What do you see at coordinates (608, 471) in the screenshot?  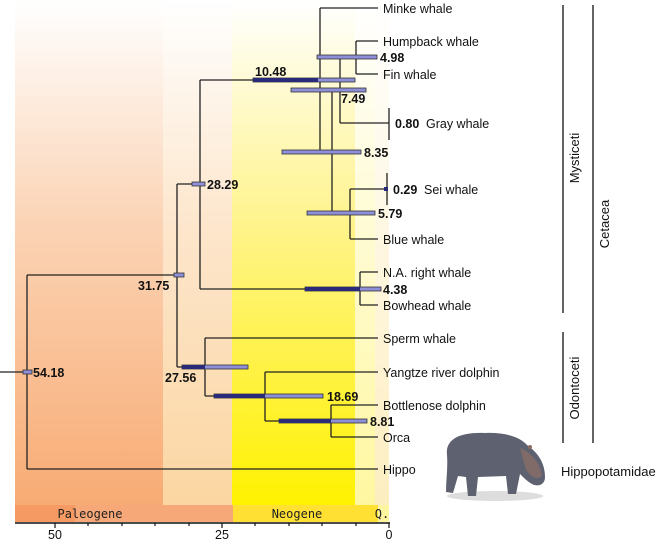 I see `clade-label-hippopotamidae: Hippopotamidae` at bounding box center [608, 471].